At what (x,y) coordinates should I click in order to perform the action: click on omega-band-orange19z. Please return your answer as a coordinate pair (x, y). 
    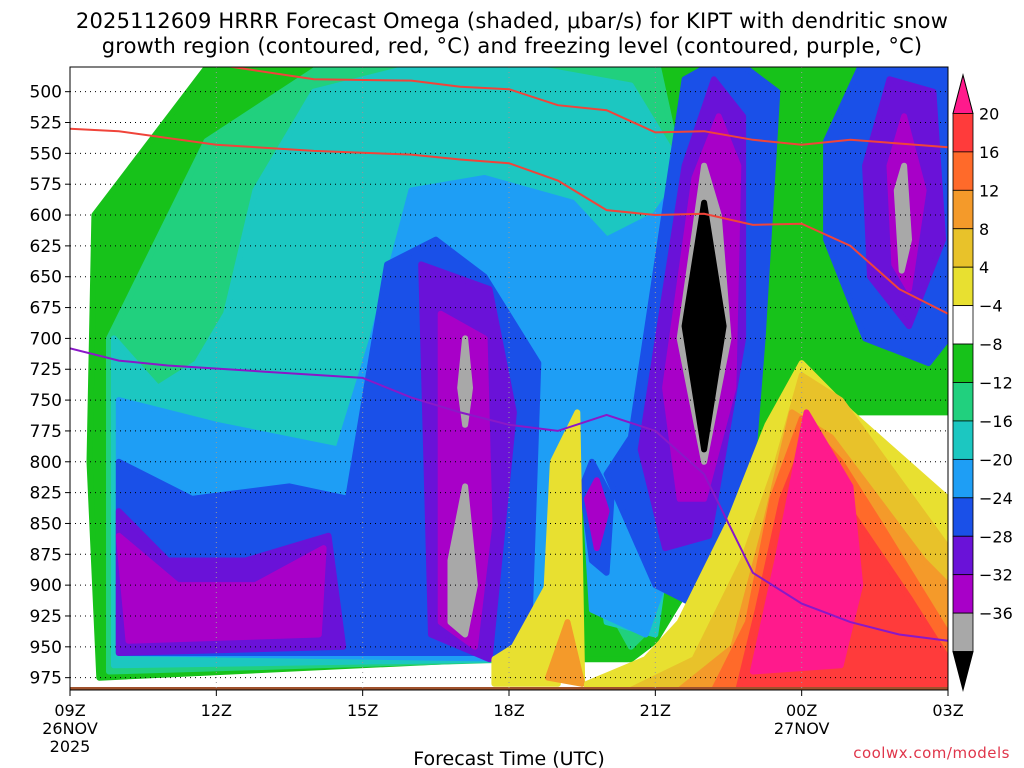
    Looking at the image, I should click on (565, 653).